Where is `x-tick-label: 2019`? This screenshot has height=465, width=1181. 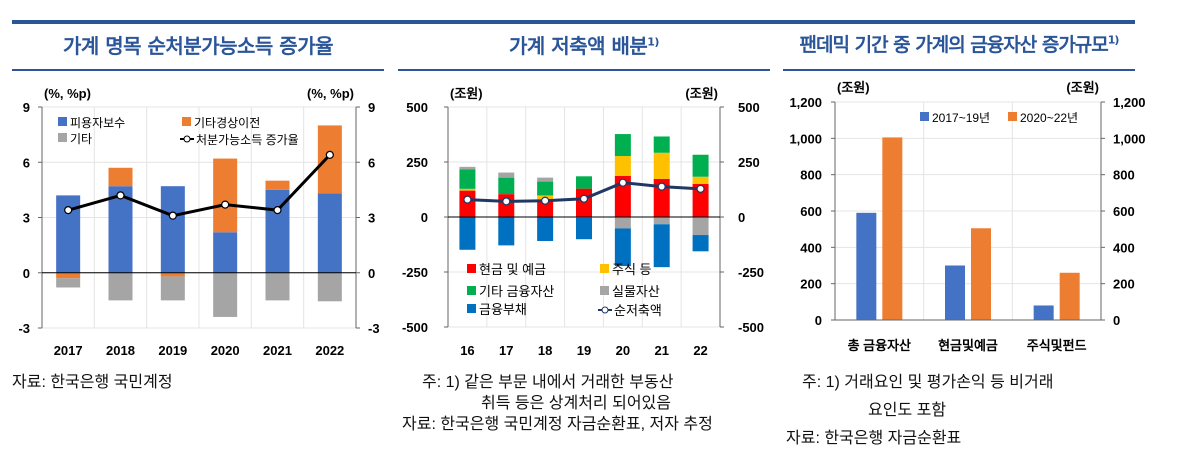 x-tick-label: 2019 is located at coordinates (172, 350).